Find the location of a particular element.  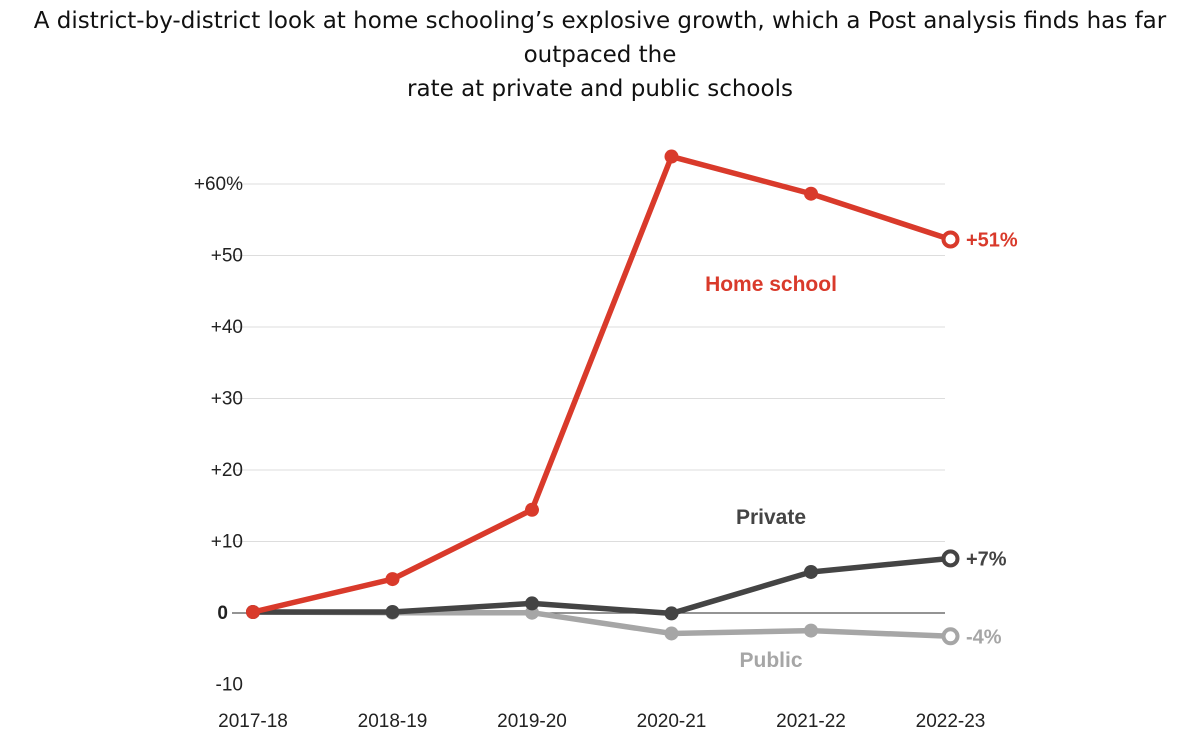

x-tick-label: 2020-21 is located at coordinates (672, 721).